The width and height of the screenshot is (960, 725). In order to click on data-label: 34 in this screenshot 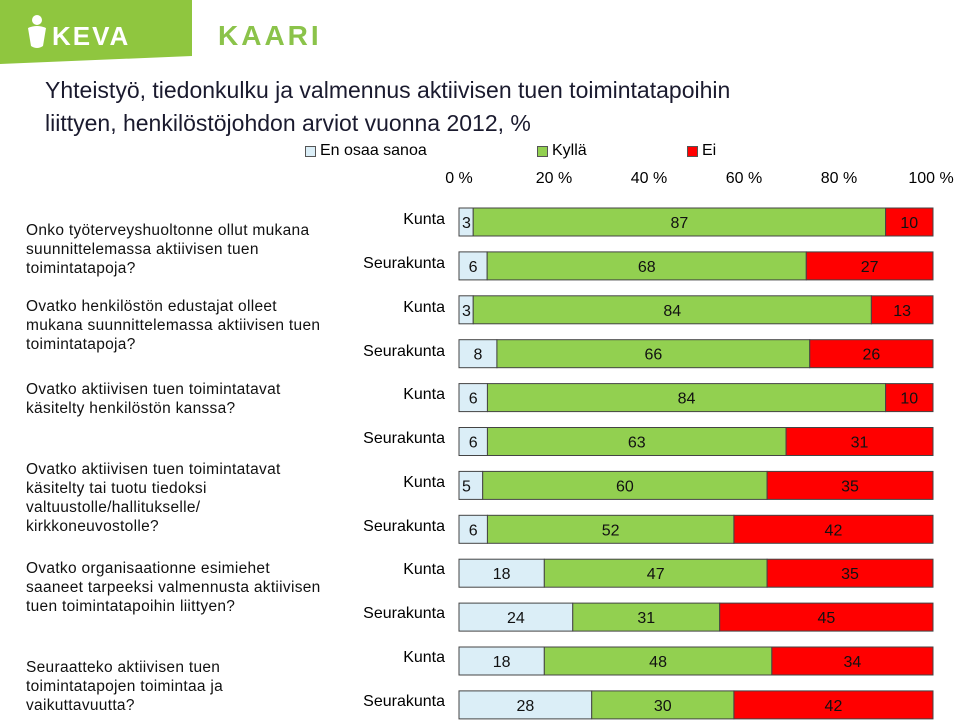, I will do `click(853, 662)`.